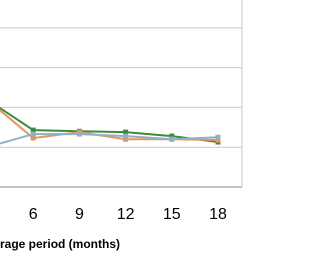  I want to click on x-axis-title: rage period (months), so click(60, 244).